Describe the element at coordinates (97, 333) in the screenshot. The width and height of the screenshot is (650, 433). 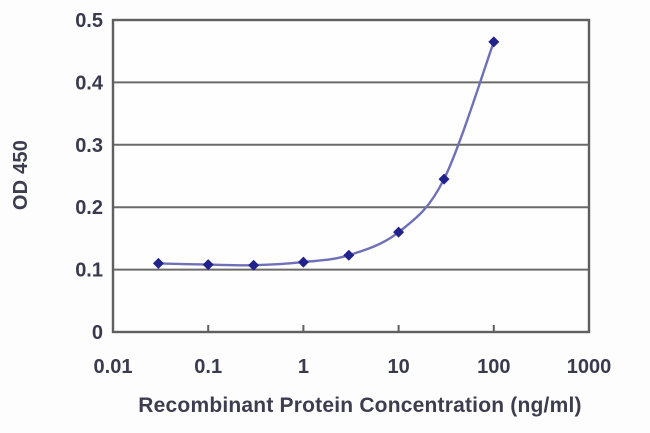
I see `y-tick-label: 0` at that location.